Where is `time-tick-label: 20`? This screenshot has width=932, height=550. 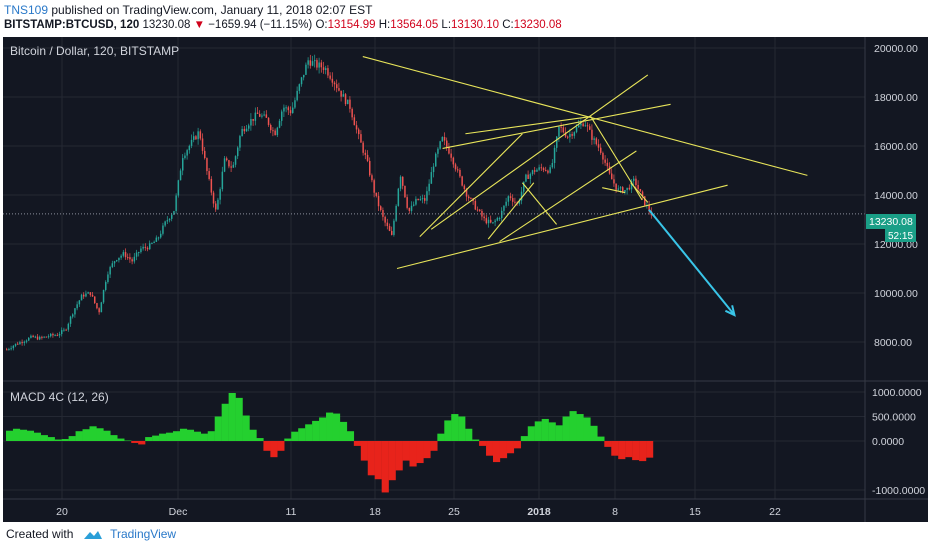
time-tick-label: 20 is located at coordinates (62, 512).